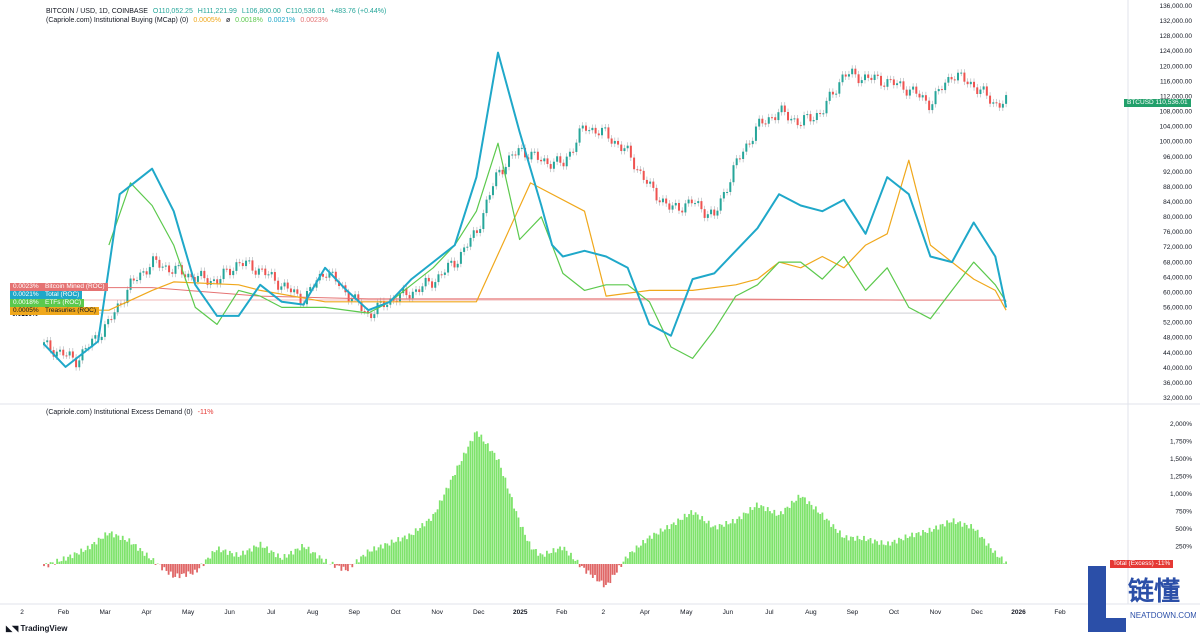 The height and width of the screenshot is (636, 1200). What do you see at coordinates (205, 412) in the screenshot?
I see `lower-indicator-value: -11%` at bounding box center [205, 412].